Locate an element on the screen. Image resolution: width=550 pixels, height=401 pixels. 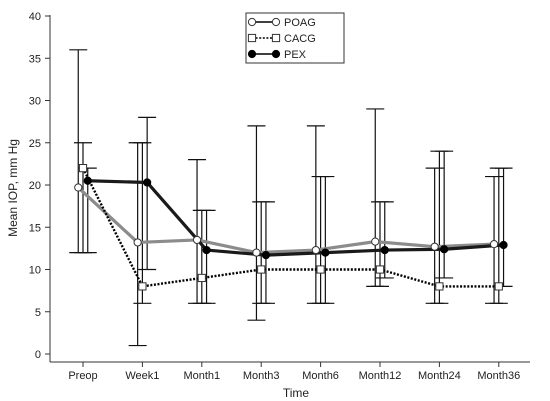
x-tick-label: Month1 is located at coordinates (201, 376).